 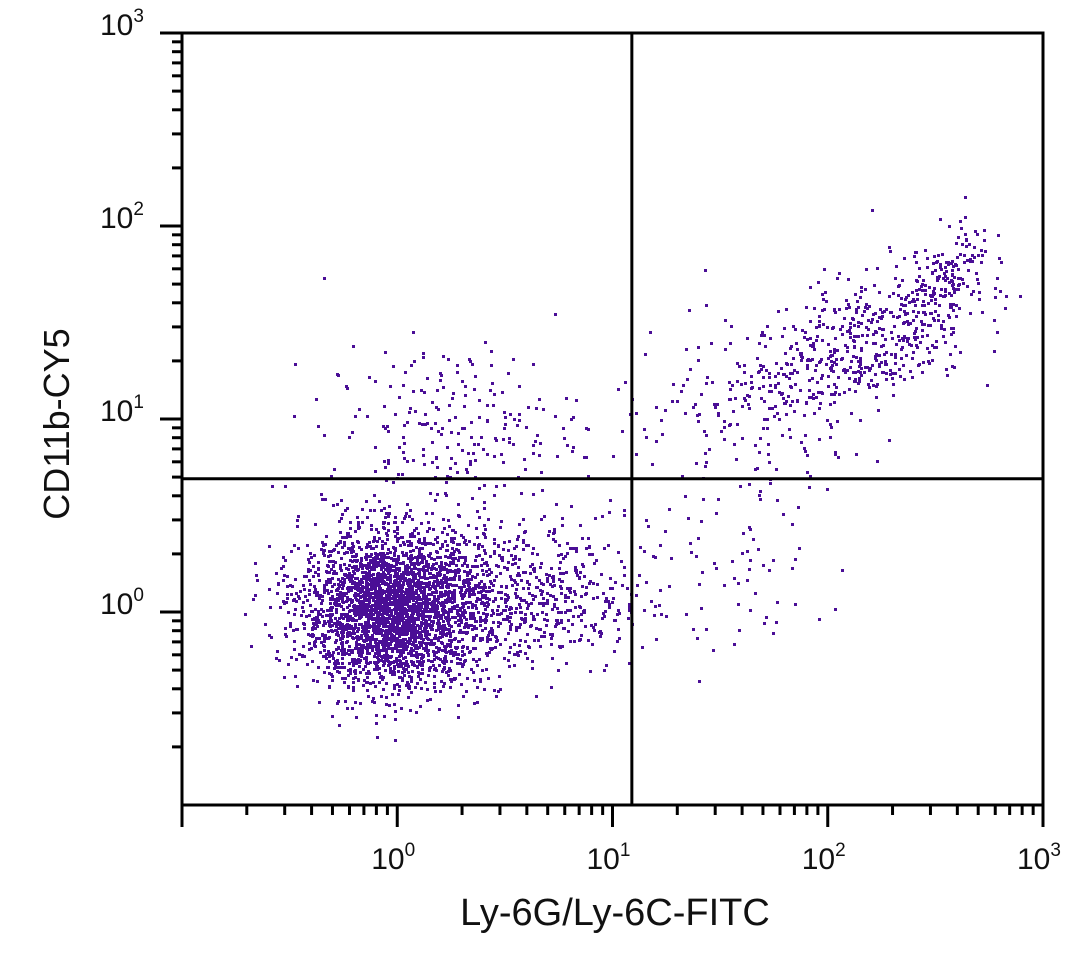 I want to click on x-tick-label: 10⁰, so click(x=393, y=858).